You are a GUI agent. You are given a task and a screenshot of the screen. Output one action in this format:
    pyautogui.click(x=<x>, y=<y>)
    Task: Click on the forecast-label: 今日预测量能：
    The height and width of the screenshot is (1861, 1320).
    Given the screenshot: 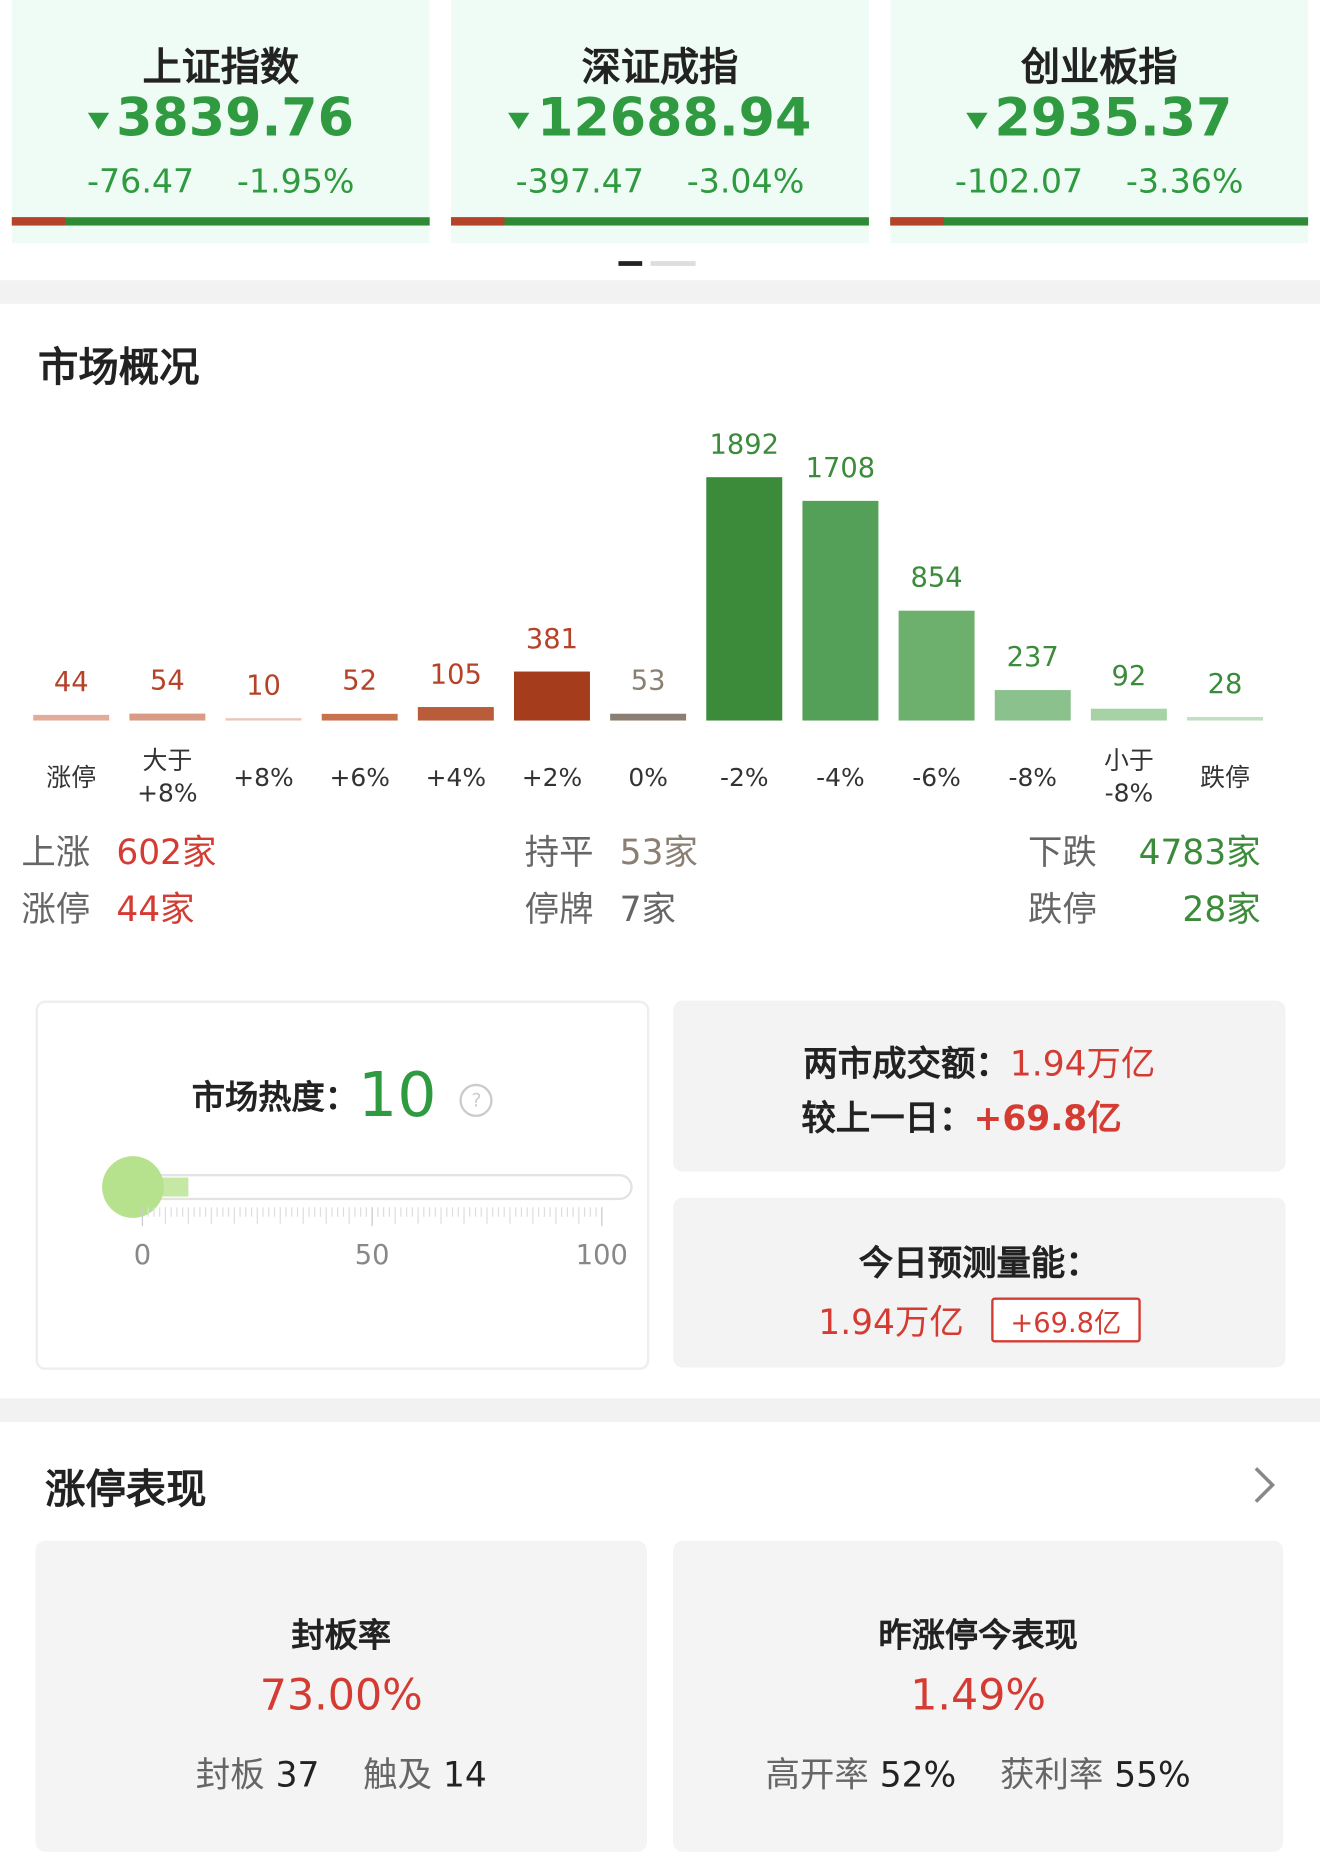 What is the action you would take?
    pyautogui.click(x=979, y=1263)
    